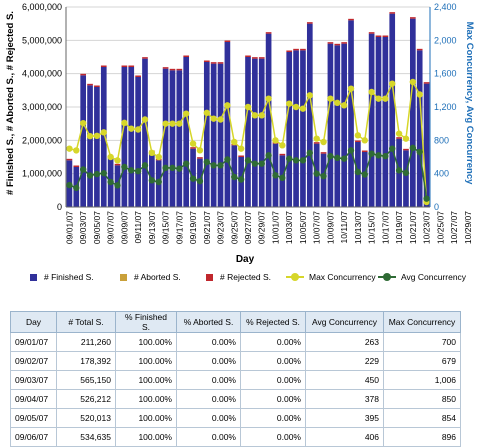  I want to click on x-tick-label: 10/21/07, so click(413, 227).